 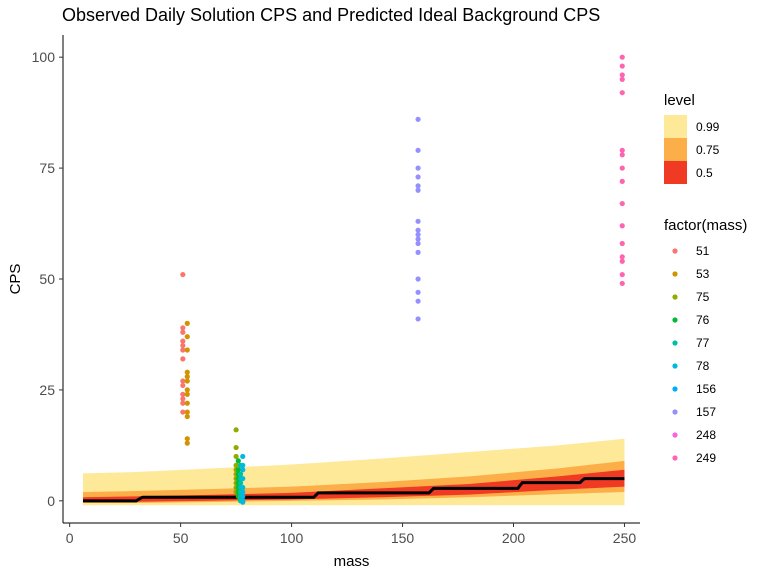 I want to click on x-axis-title: mass, so click(x=352, y=561).